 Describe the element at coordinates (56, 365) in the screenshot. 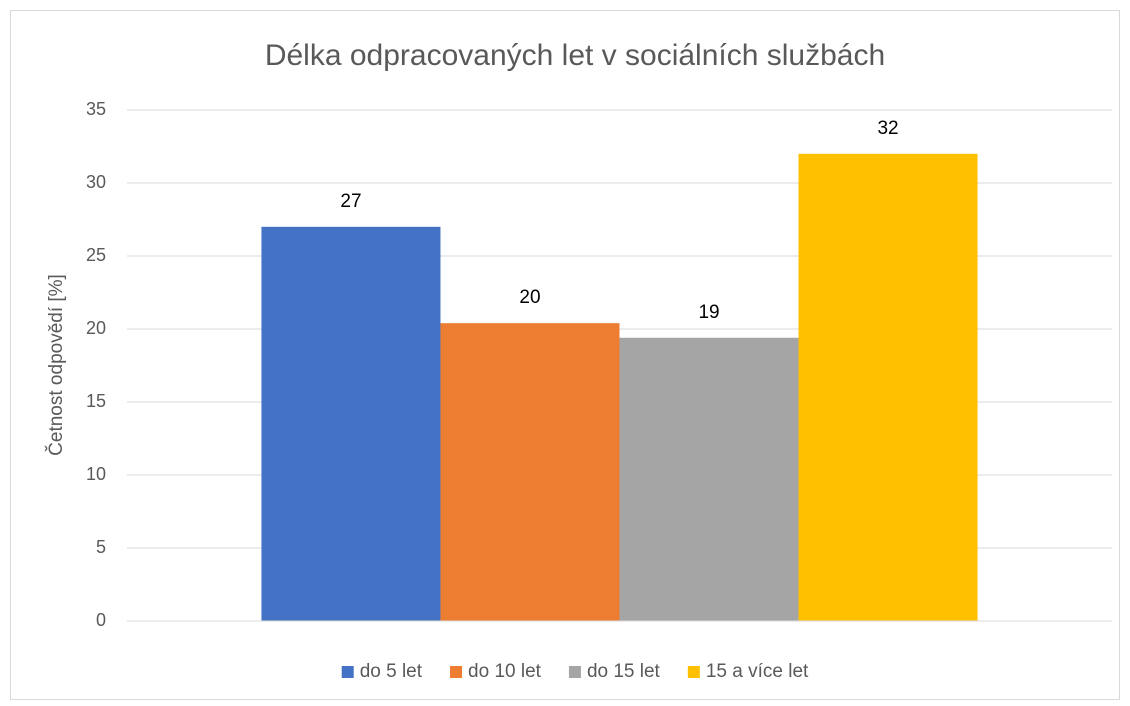

I see `y-axis-title: Četnost odpovědí [%]` at that location.